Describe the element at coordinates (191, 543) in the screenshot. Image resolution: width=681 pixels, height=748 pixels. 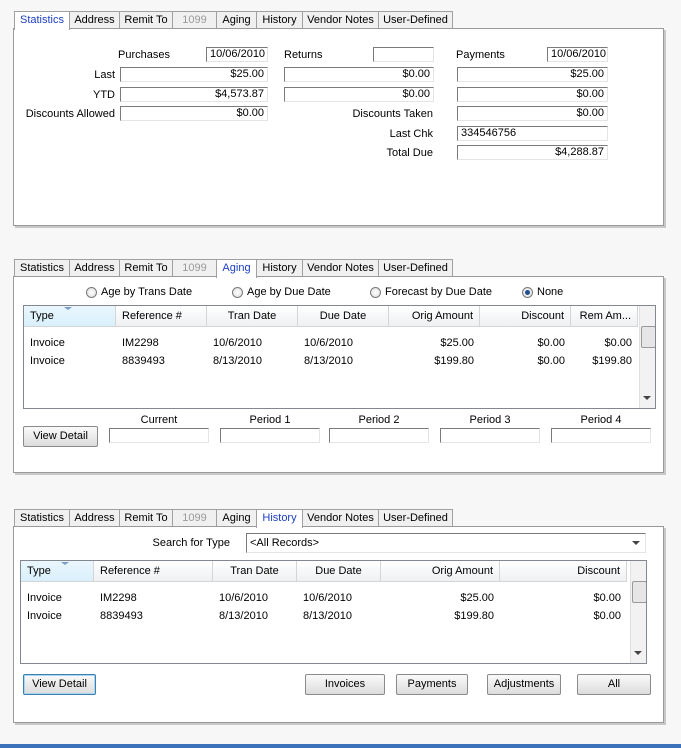
I see `label: Search for Type` at that location.